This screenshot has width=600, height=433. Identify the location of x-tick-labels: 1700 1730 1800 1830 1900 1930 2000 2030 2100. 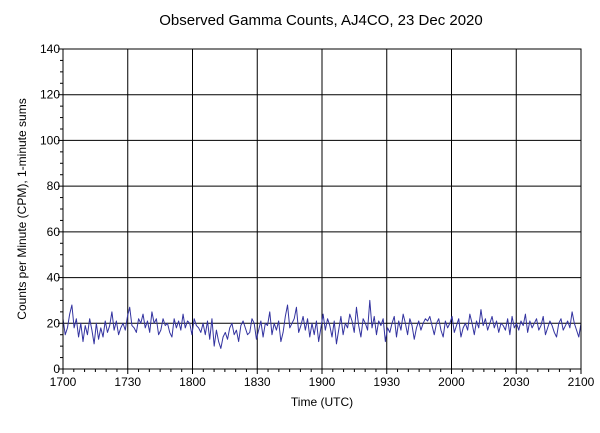
(322, 382).